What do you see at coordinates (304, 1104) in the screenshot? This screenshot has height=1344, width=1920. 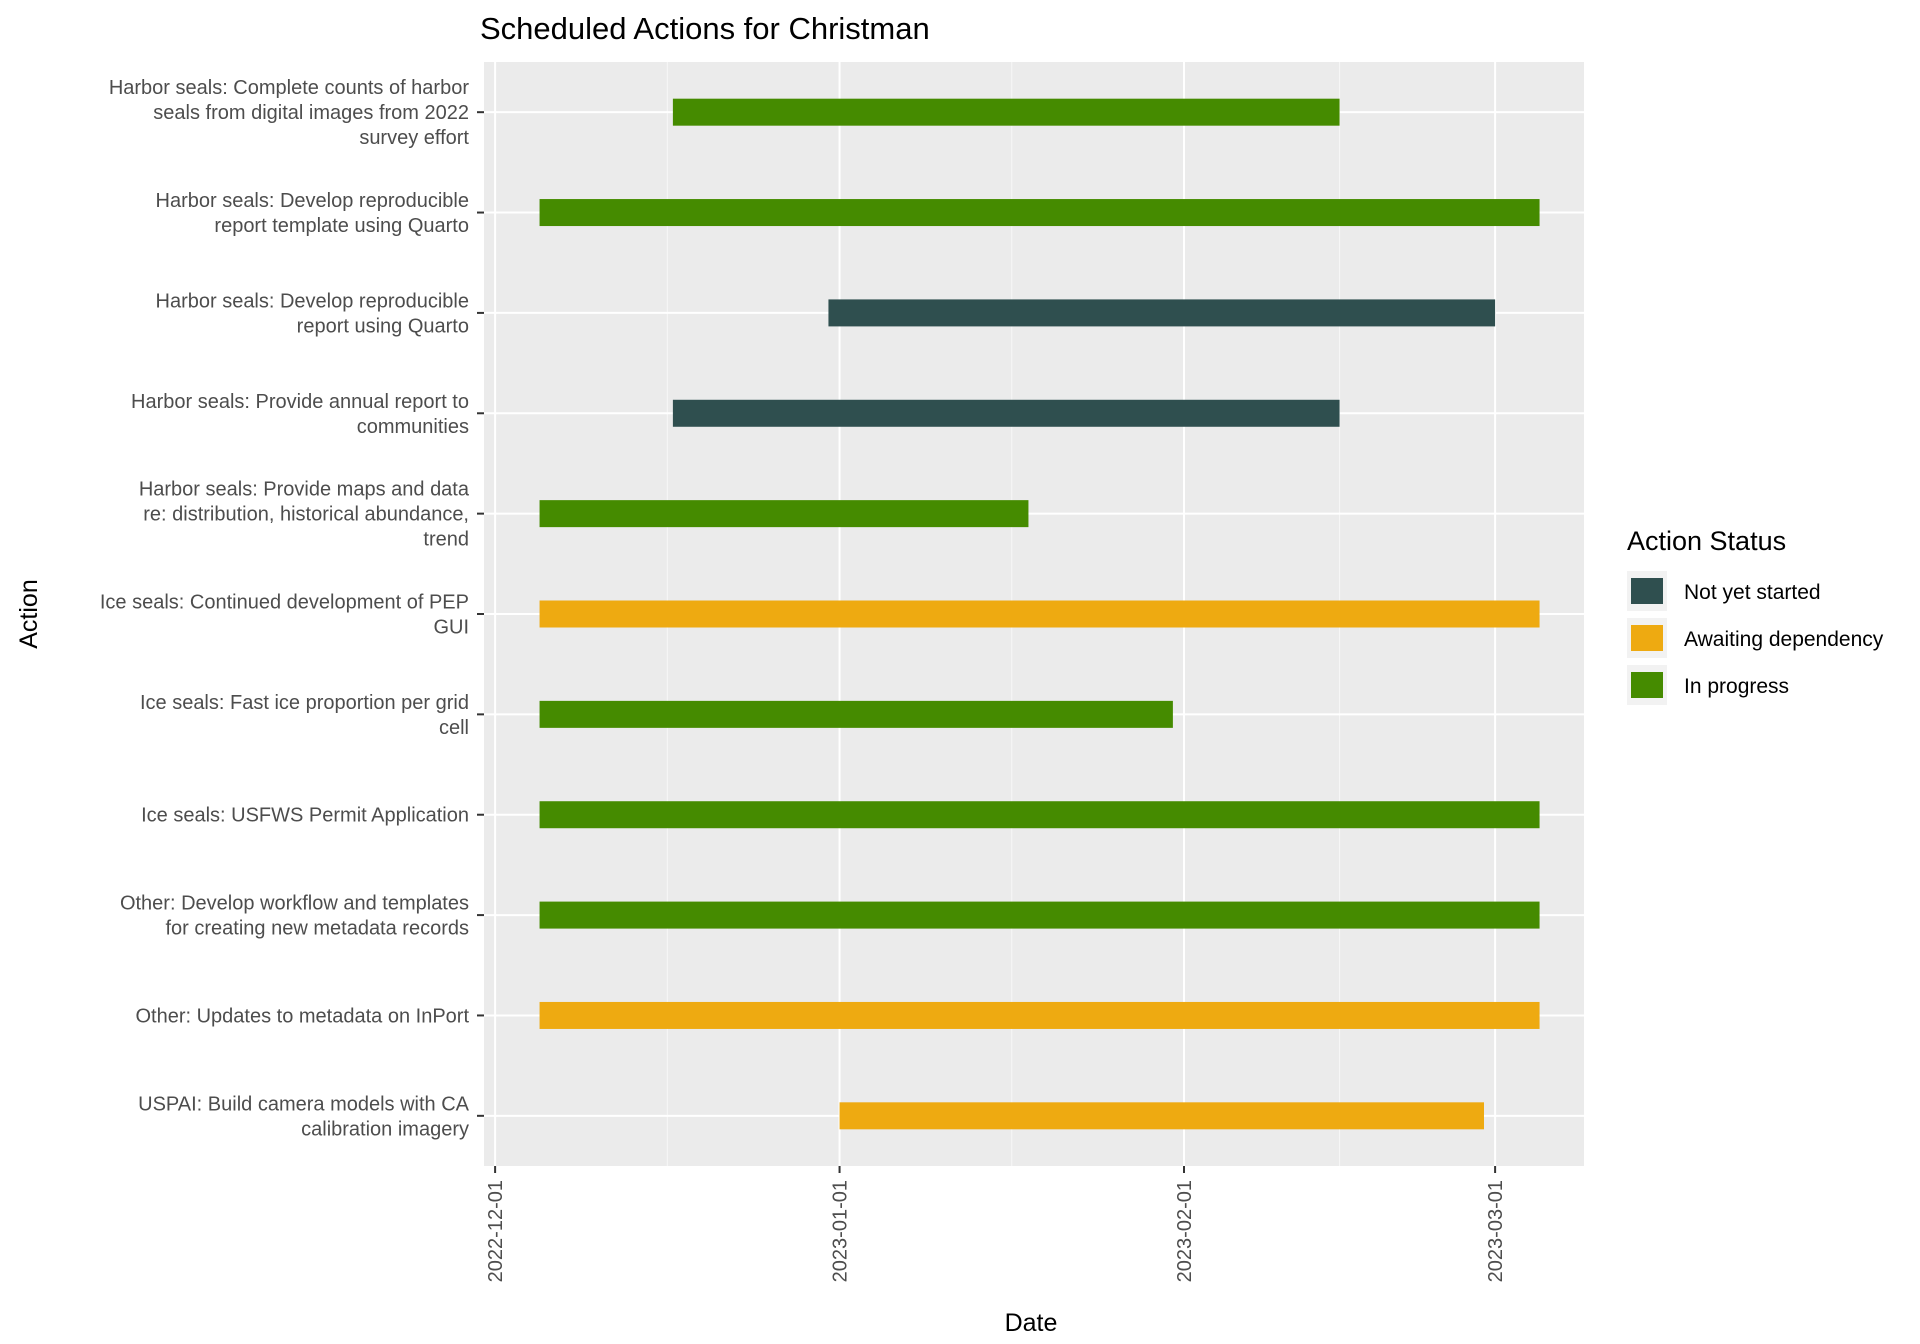 I see `y-tick-label: USPAI: Build camera models with CA` at bounding box center [304, 1104].